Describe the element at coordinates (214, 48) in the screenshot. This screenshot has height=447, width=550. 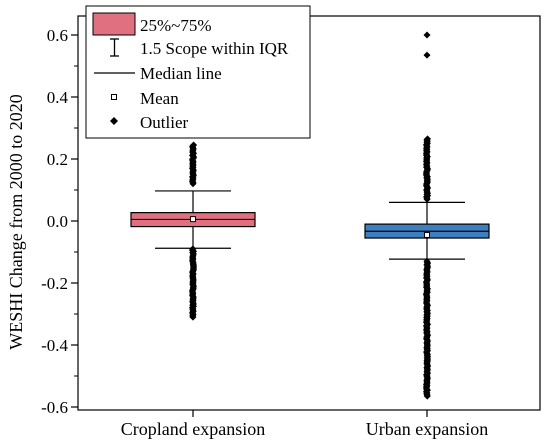
I see `legend-label-whisker: 1.5 Scope within IQR` at that location.